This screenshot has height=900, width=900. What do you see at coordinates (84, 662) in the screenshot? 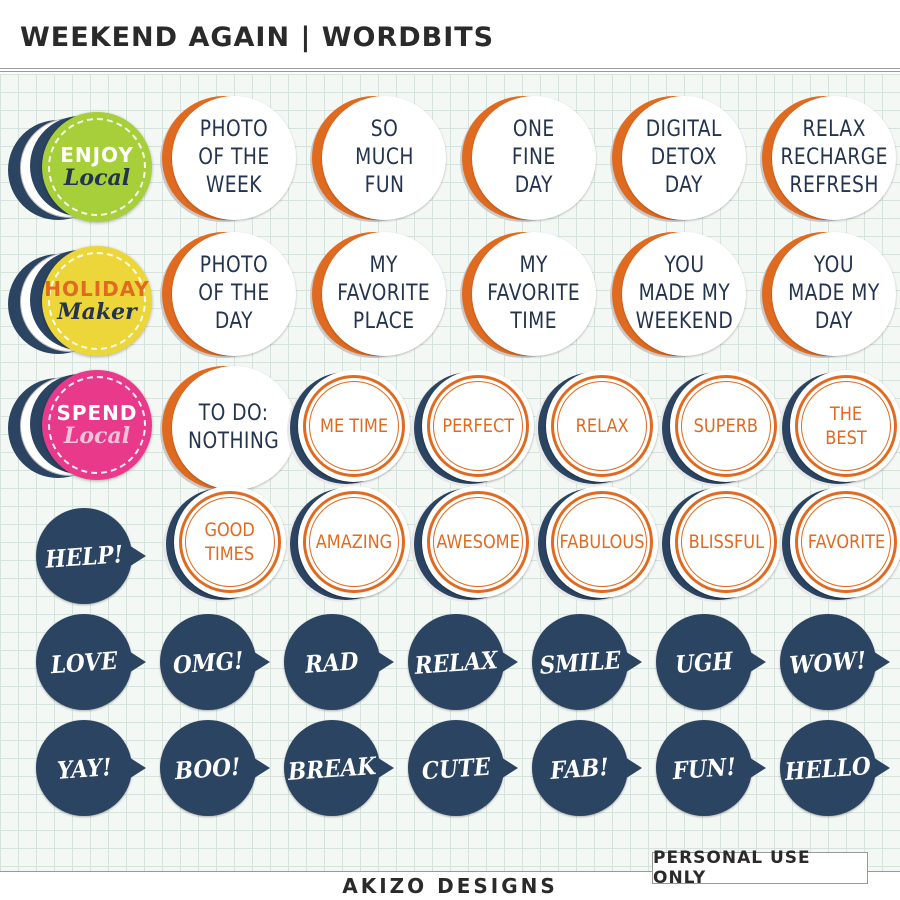
I see `bubble-text: LOVE` at bounding box center [84, 662].